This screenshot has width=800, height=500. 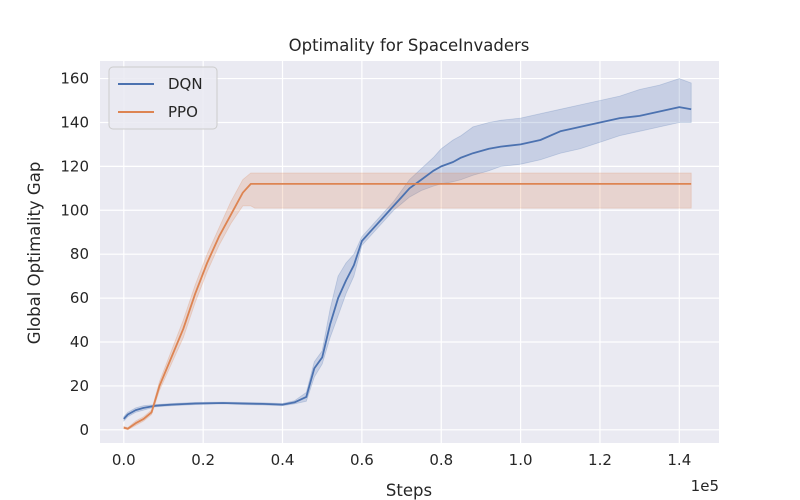 I want to click on x-tick-label-5: 1.0, so click(x=521, y=460).